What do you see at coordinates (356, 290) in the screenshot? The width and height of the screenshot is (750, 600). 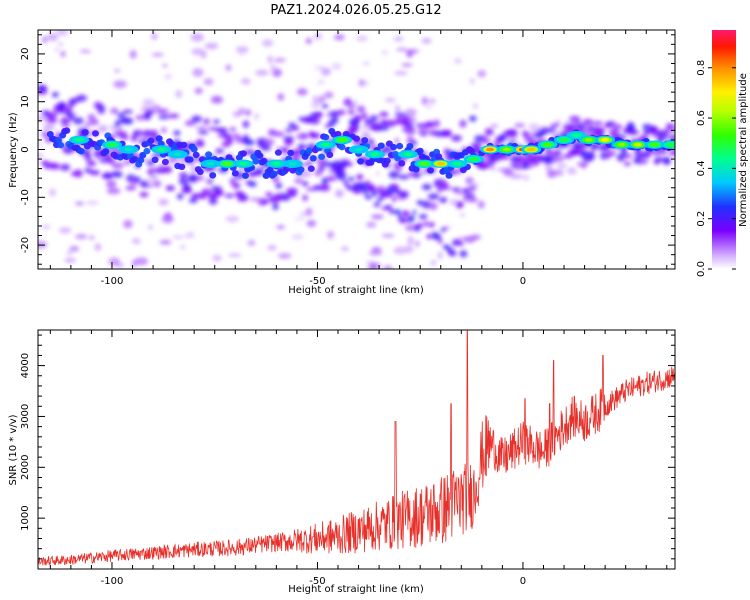 I see `spectrogram-xlabel: Height of straight line (km)` at bounding box center [356, 290].